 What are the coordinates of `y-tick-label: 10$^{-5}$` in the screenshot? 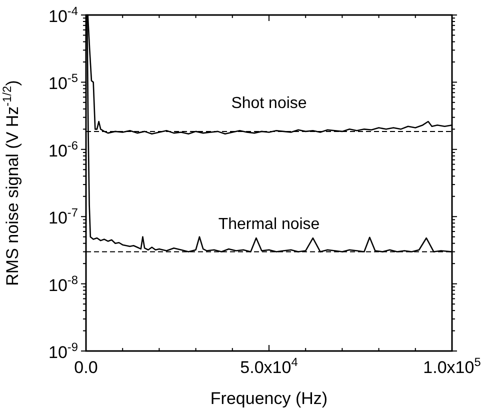 It's located at (63, 82).